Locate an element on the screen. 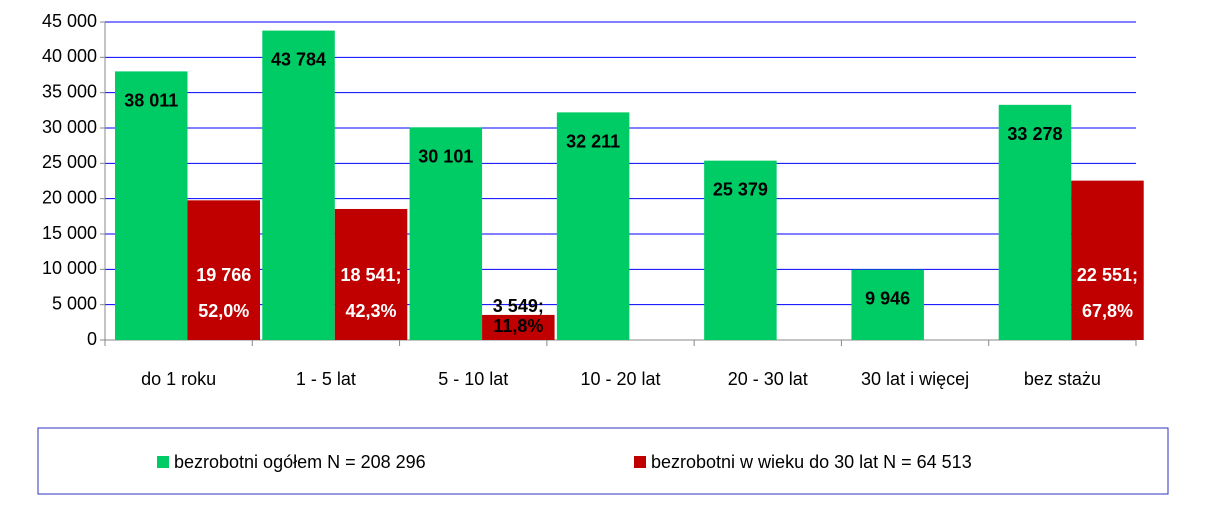 The image size is (1206, 505). data-label-line: 43 784 is located at coordinates (298, 59).